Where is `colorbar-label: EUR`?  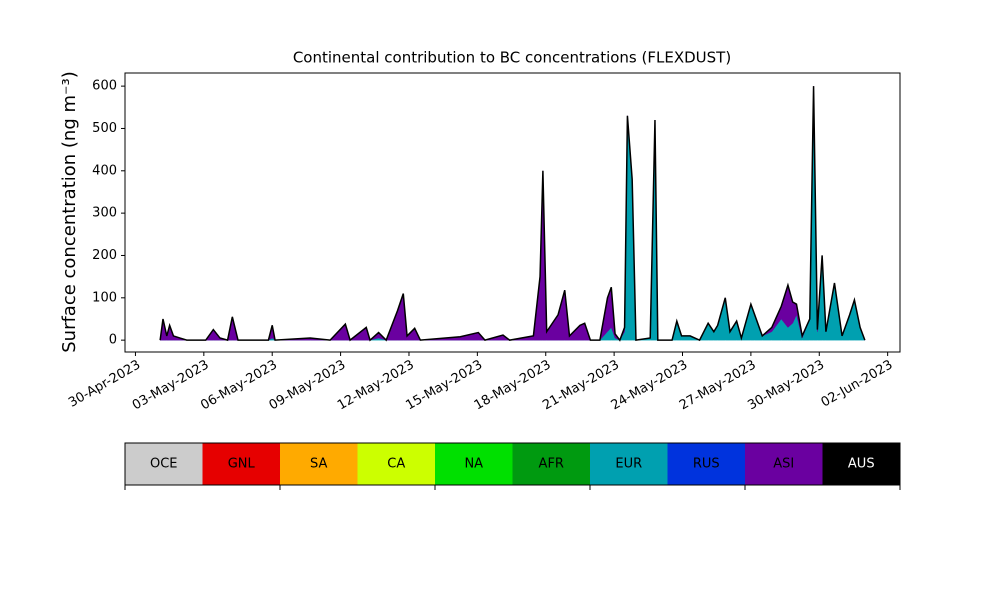
colorbar-label: EUR is located at coordinates (628, 464).